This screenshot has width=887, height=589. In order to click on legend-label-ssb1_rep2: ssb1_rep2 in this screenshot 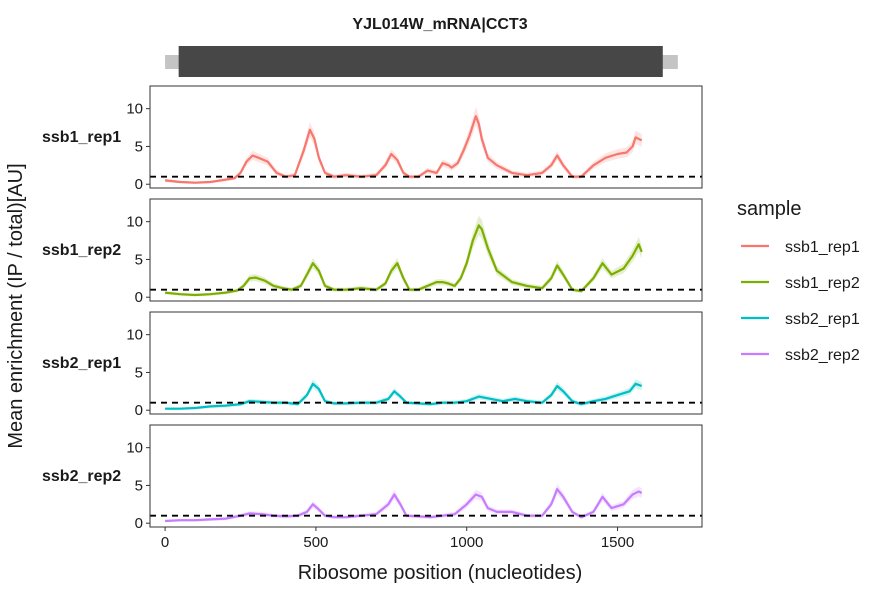, I will do `click(822, 283)`.